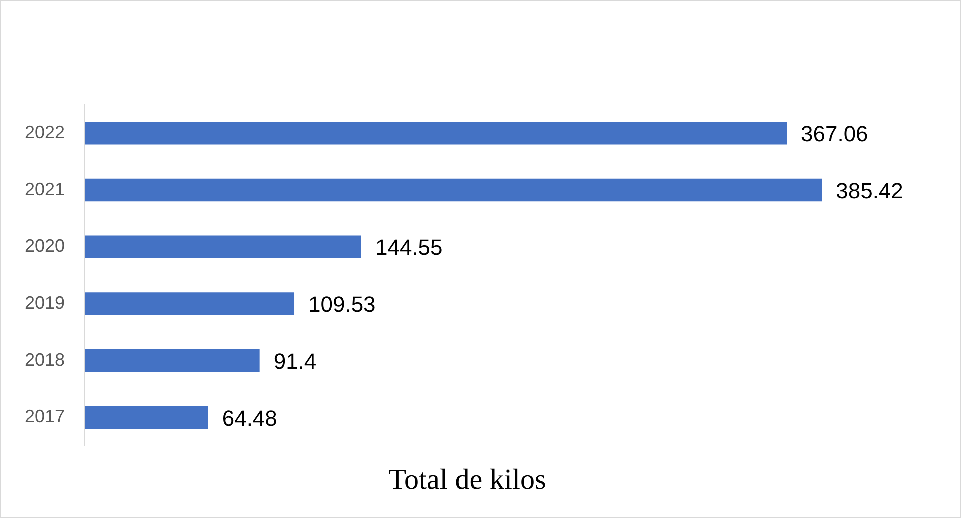  What do you see at coordinates (295, 361) in the screenshot?
I see `data-label: 91.4` at bounding box center [295, 361].